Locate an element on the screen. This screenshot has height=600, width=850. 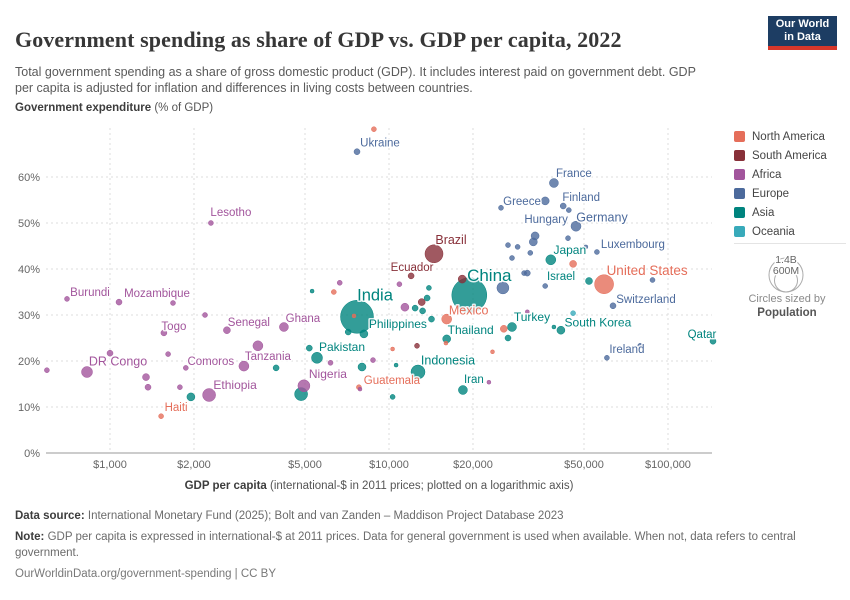
country-label-israel: Israel is located at coordinates (560, 277).